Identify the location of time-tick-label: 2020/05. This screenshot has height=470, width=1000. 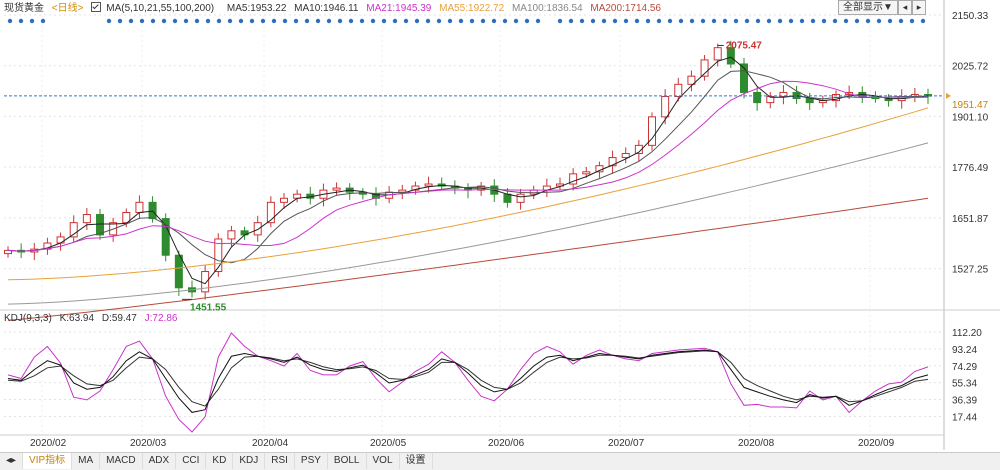
(388, 443).